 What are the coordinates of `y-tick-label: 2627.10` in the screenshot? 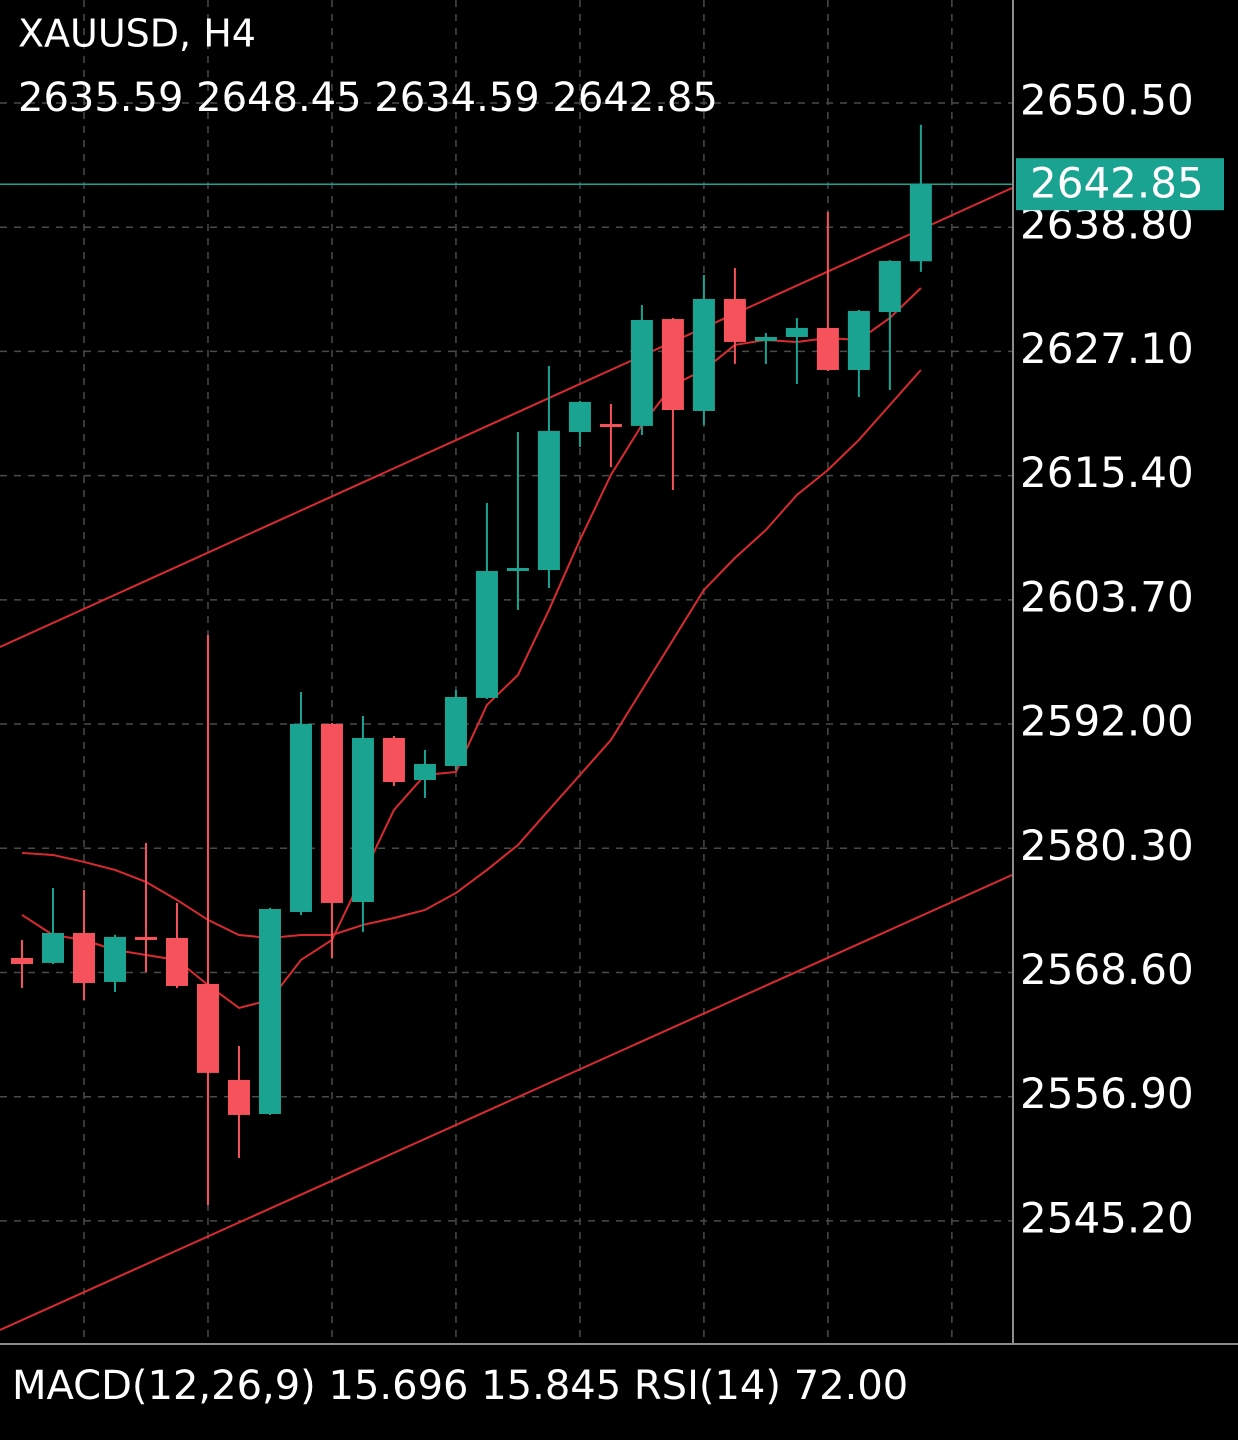 It's located at (1107, 348).